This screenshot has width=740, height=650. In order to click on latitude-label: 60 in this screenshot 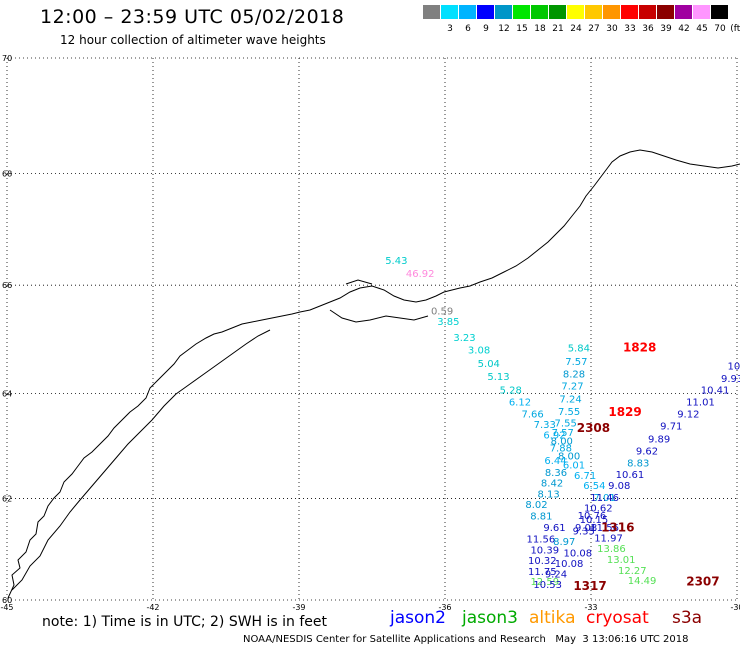, I will do `click(7, 600)`.